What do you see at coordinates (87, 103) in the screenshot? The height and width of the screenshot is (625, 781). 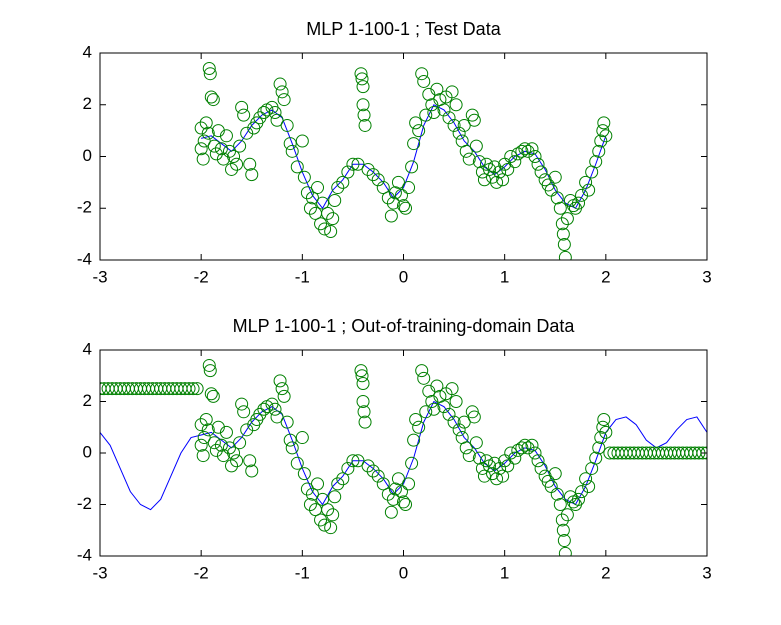 I see `y-tick-label: 2` at bounding box center [87, 103].